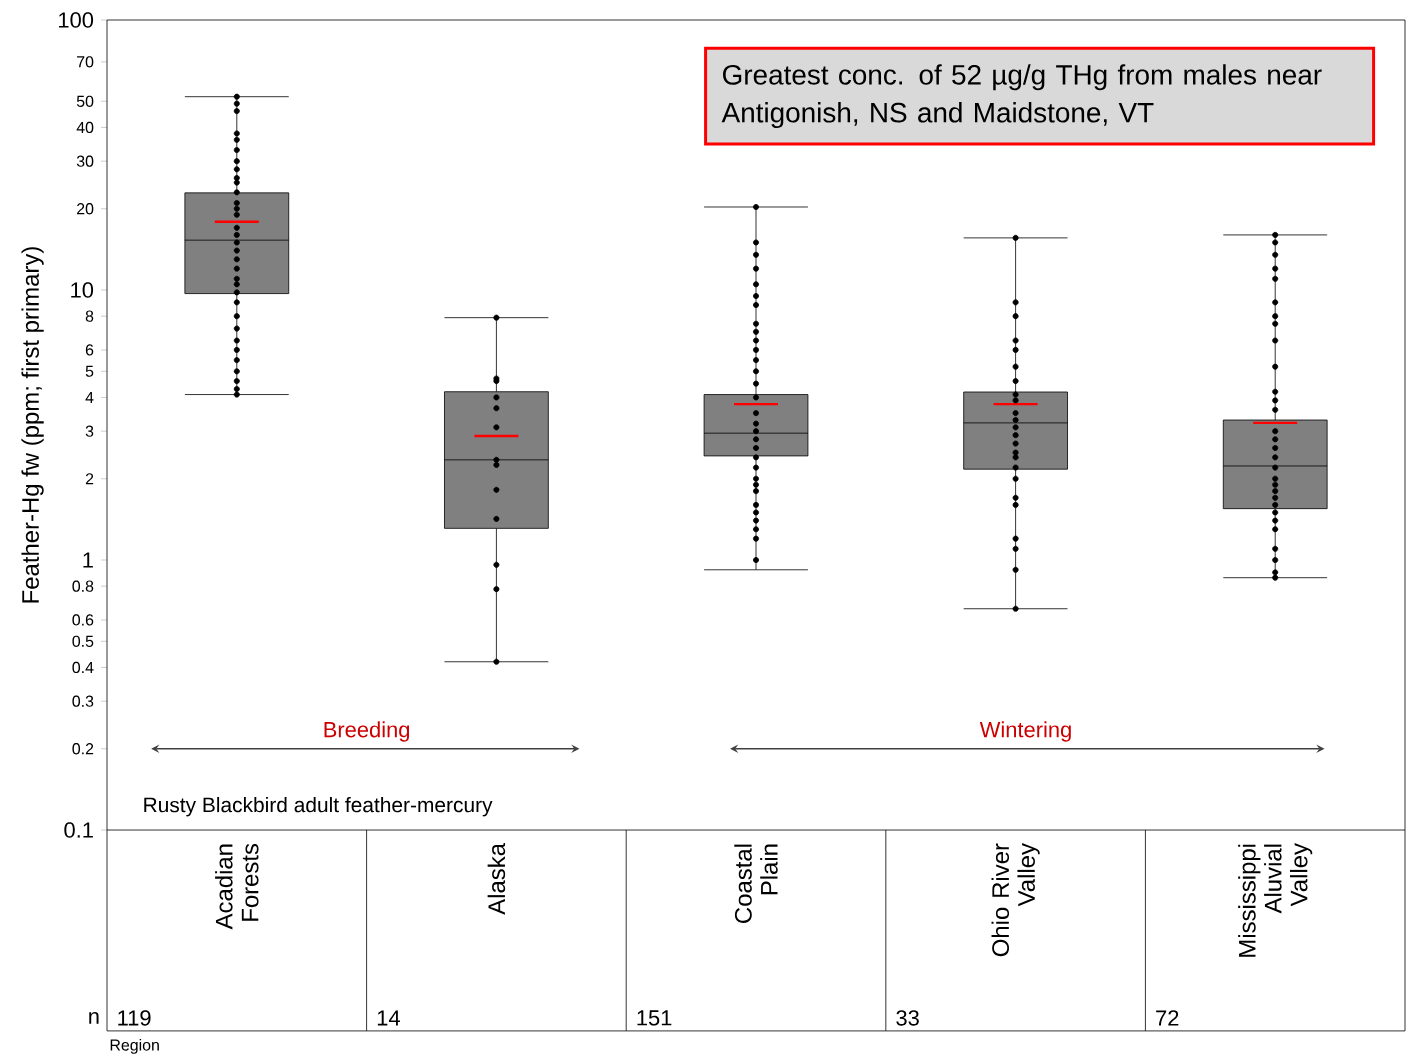  Describe the element at coordinates (85, 209) in the screenshot. I see `y-tick-label: 20` at that location.